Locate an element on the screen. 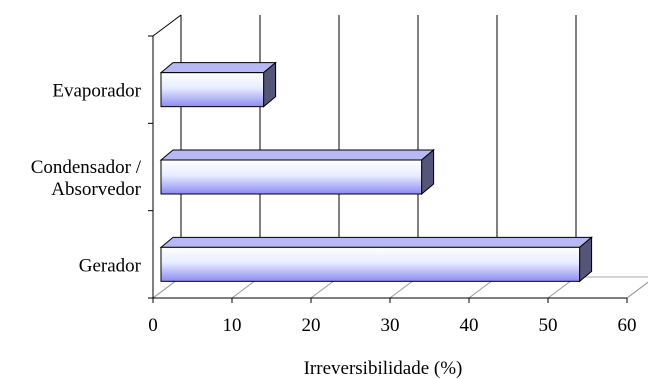  category-label-evaporador: Evaporador is located at coordinates (96, 91).